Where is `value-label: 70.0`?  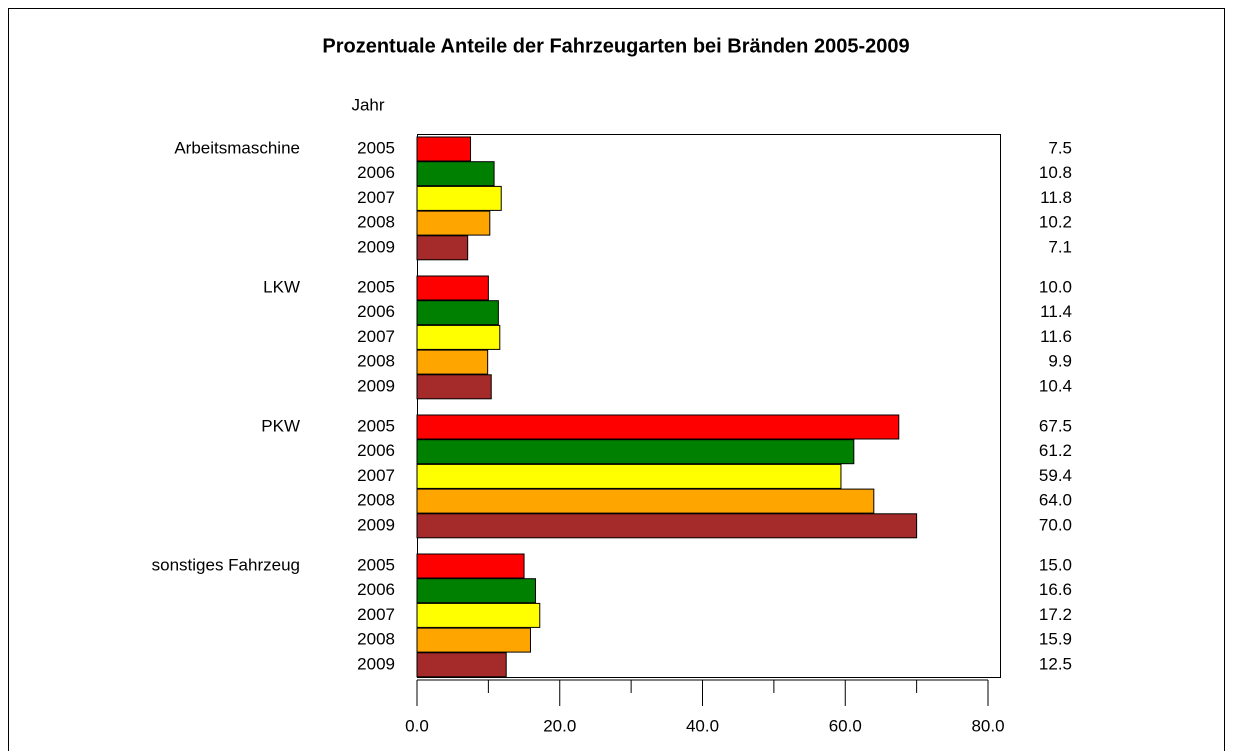
value-label: 70.0 is located at coordinates (1055, 524).